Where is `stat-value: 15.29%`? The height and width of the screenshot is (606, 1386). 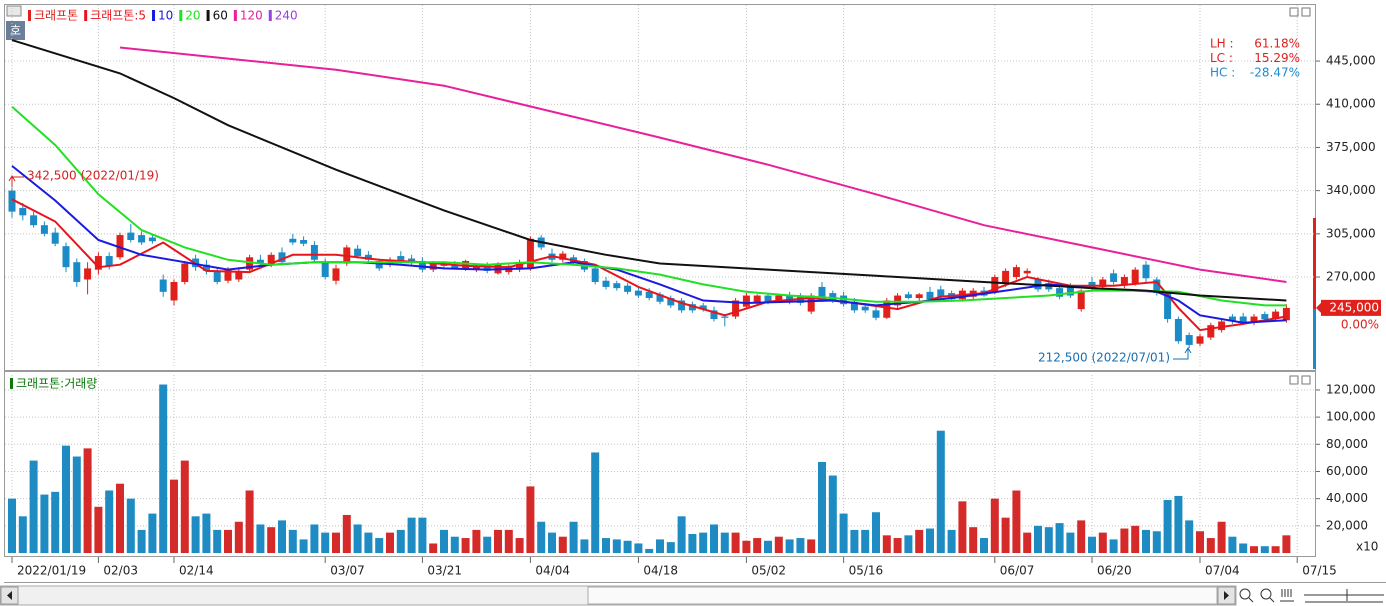 stat-value: 15.29% is located at coordinates (1277, 58).